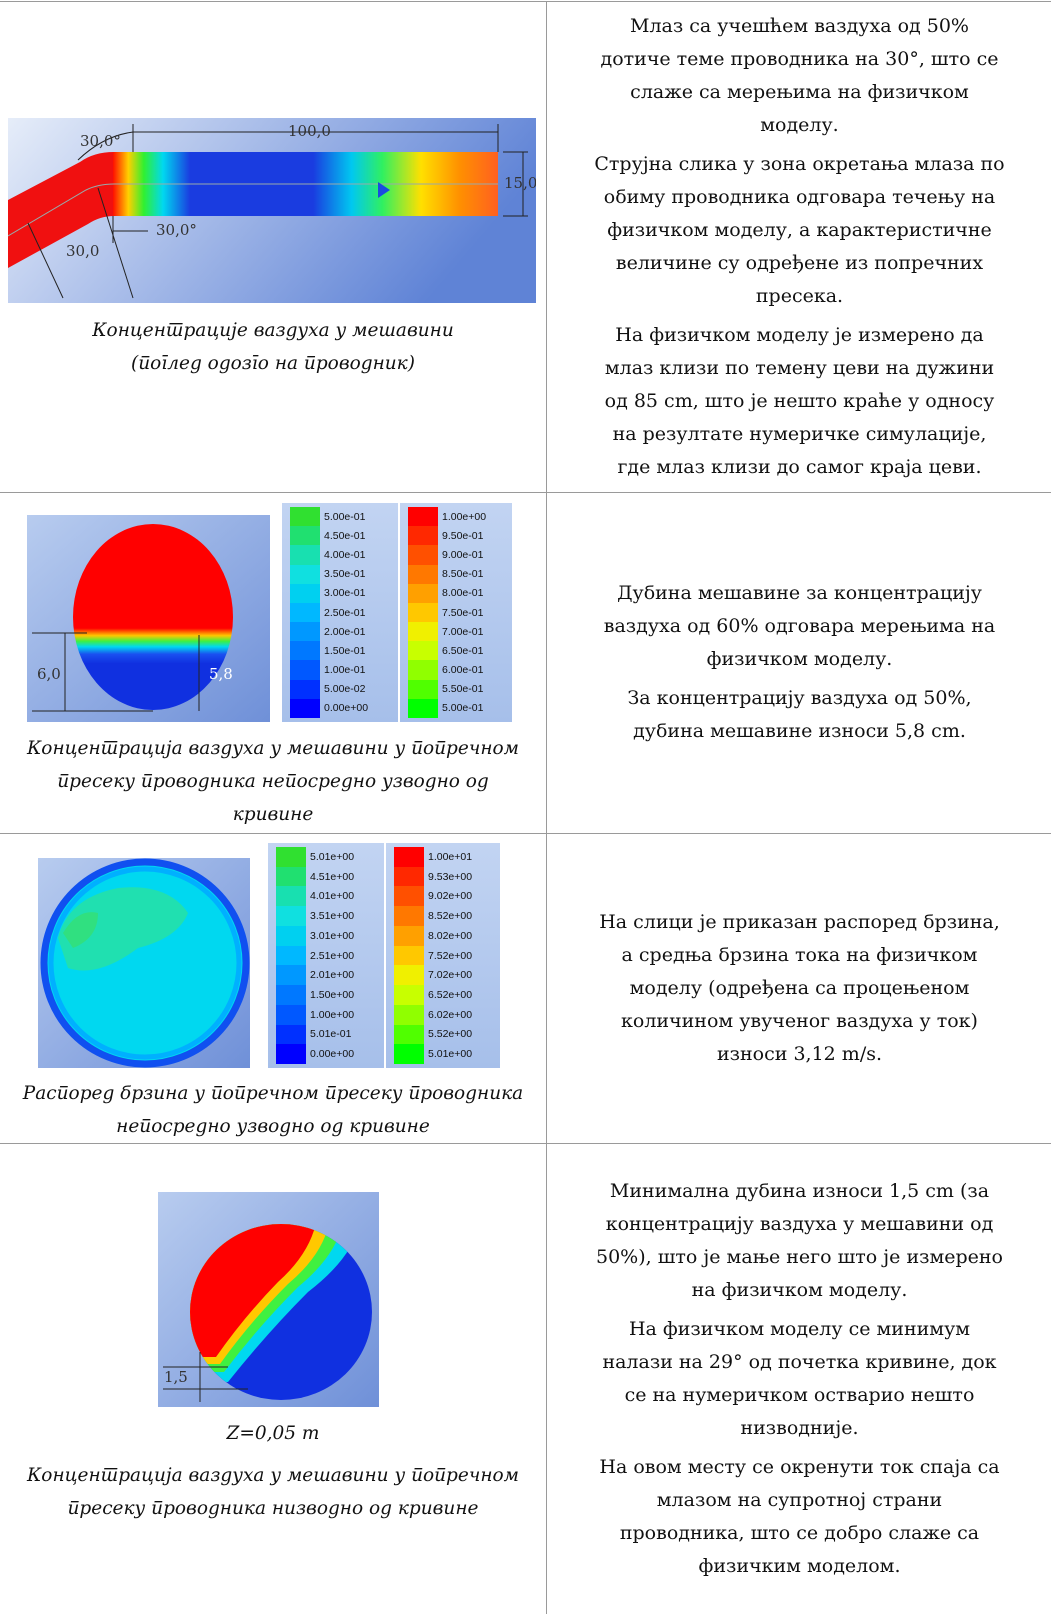 The width and height of the screenshot is (1051, 1614). I want to click on paragraph-line: величине су одређене из попречних, so click(799, 262).